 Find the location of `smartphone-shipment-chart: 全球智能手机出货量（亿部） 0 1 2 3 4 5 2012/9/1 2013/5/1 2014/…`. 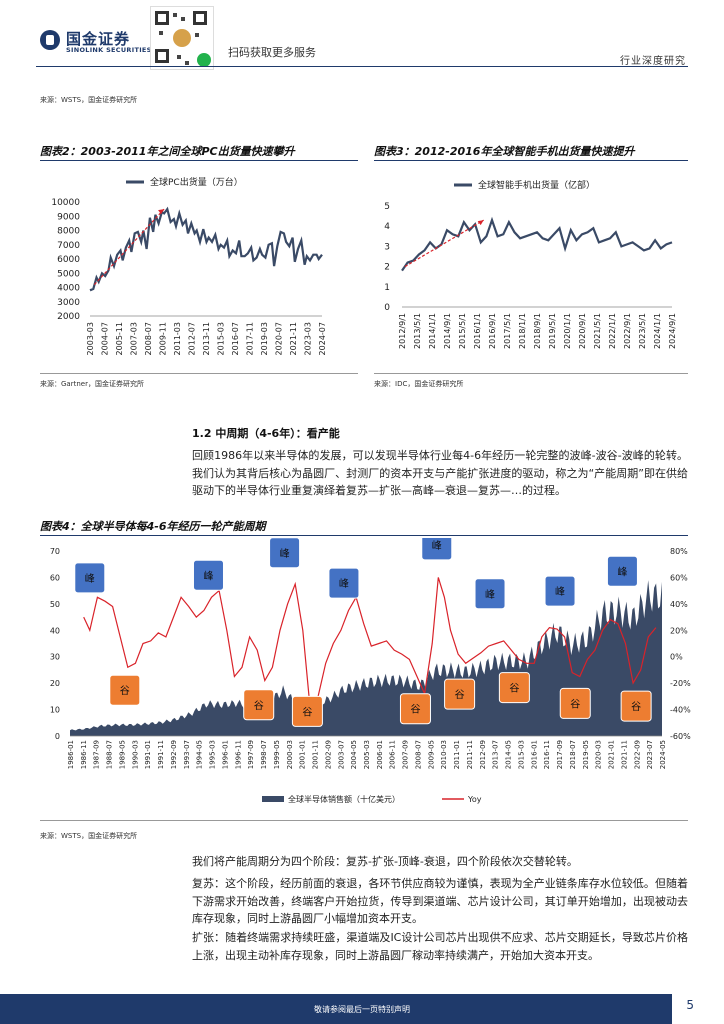

smartphone-shipment-chart: 全球智能手机出货量（亿部） 0 1 2 3 4 5 2012/9/1 2013/5/1 2014/… is located at coordinates (530, 264).